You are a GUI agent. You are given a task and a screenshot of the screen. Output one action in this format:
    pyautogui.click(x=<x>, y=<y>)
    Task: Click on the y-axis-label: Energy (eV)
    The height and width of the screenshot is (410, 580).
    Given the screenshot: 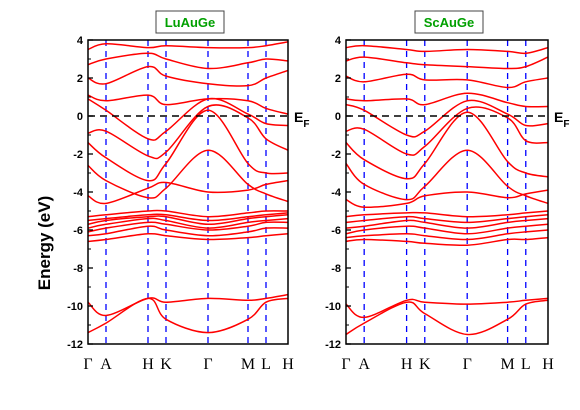 What is the action you would take?
    pyautogui.click(x=44, y=243)
    